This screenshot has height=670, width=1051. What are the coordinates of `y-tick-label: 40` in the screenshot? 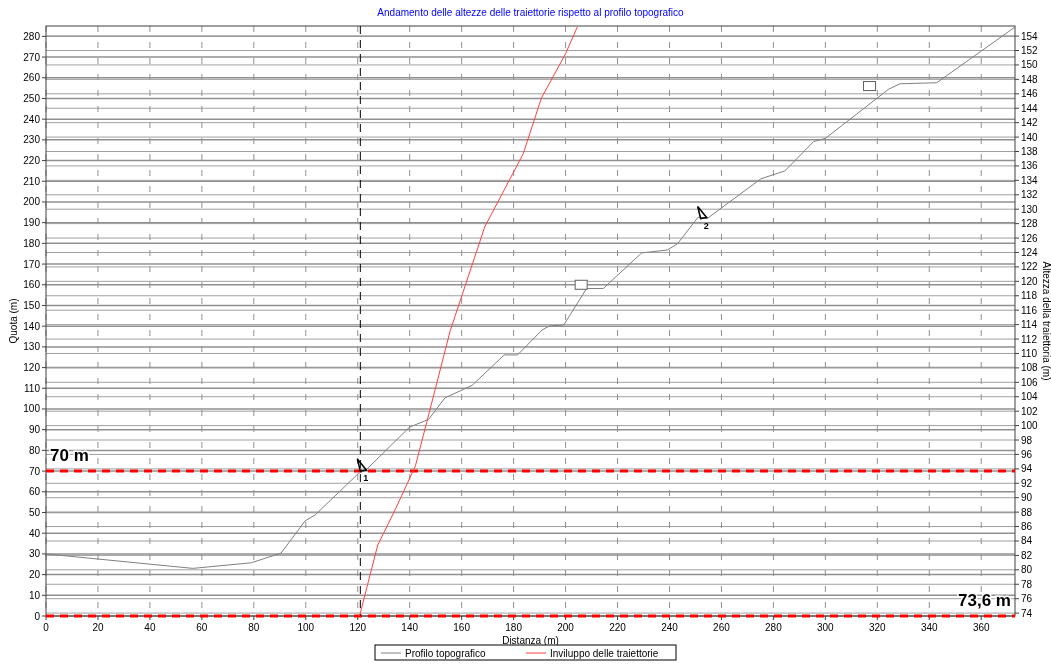 It's located at (34, 533).